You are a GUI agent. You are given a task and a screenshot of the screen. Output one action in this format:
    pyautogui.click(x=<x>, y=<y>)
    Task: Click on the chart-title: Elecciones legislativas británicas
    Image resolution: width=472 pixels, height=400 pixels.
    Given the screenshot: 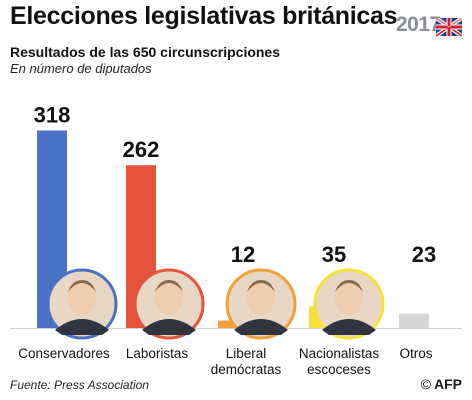 What is the action you would take?
    pyautogui.click(x=204, y=16)
    